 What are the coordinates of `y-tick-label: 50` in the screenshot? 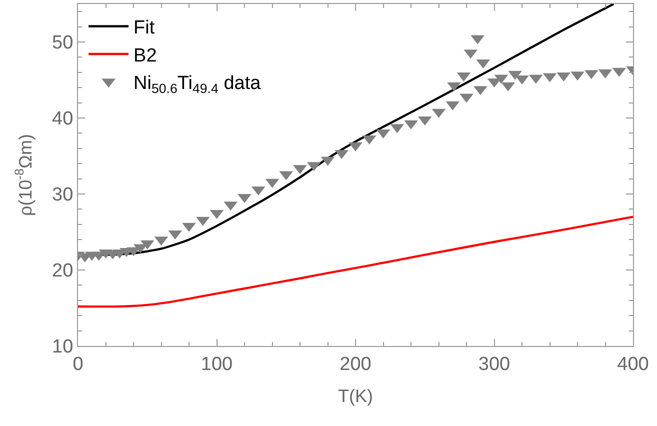 It's located at (63, 43).